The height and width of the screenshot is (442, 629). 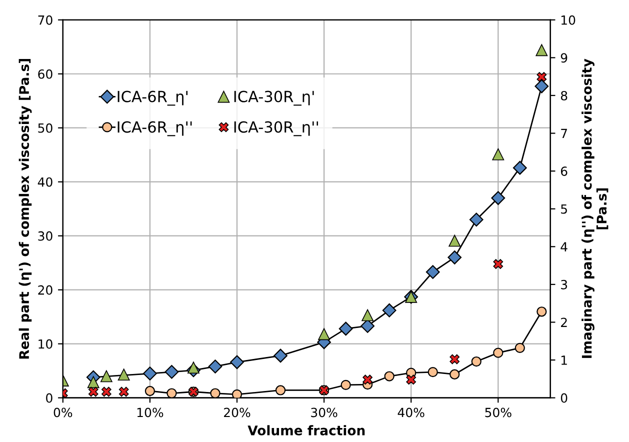 I want to click on y-tick-label: 60, so click(x=45, y=74).